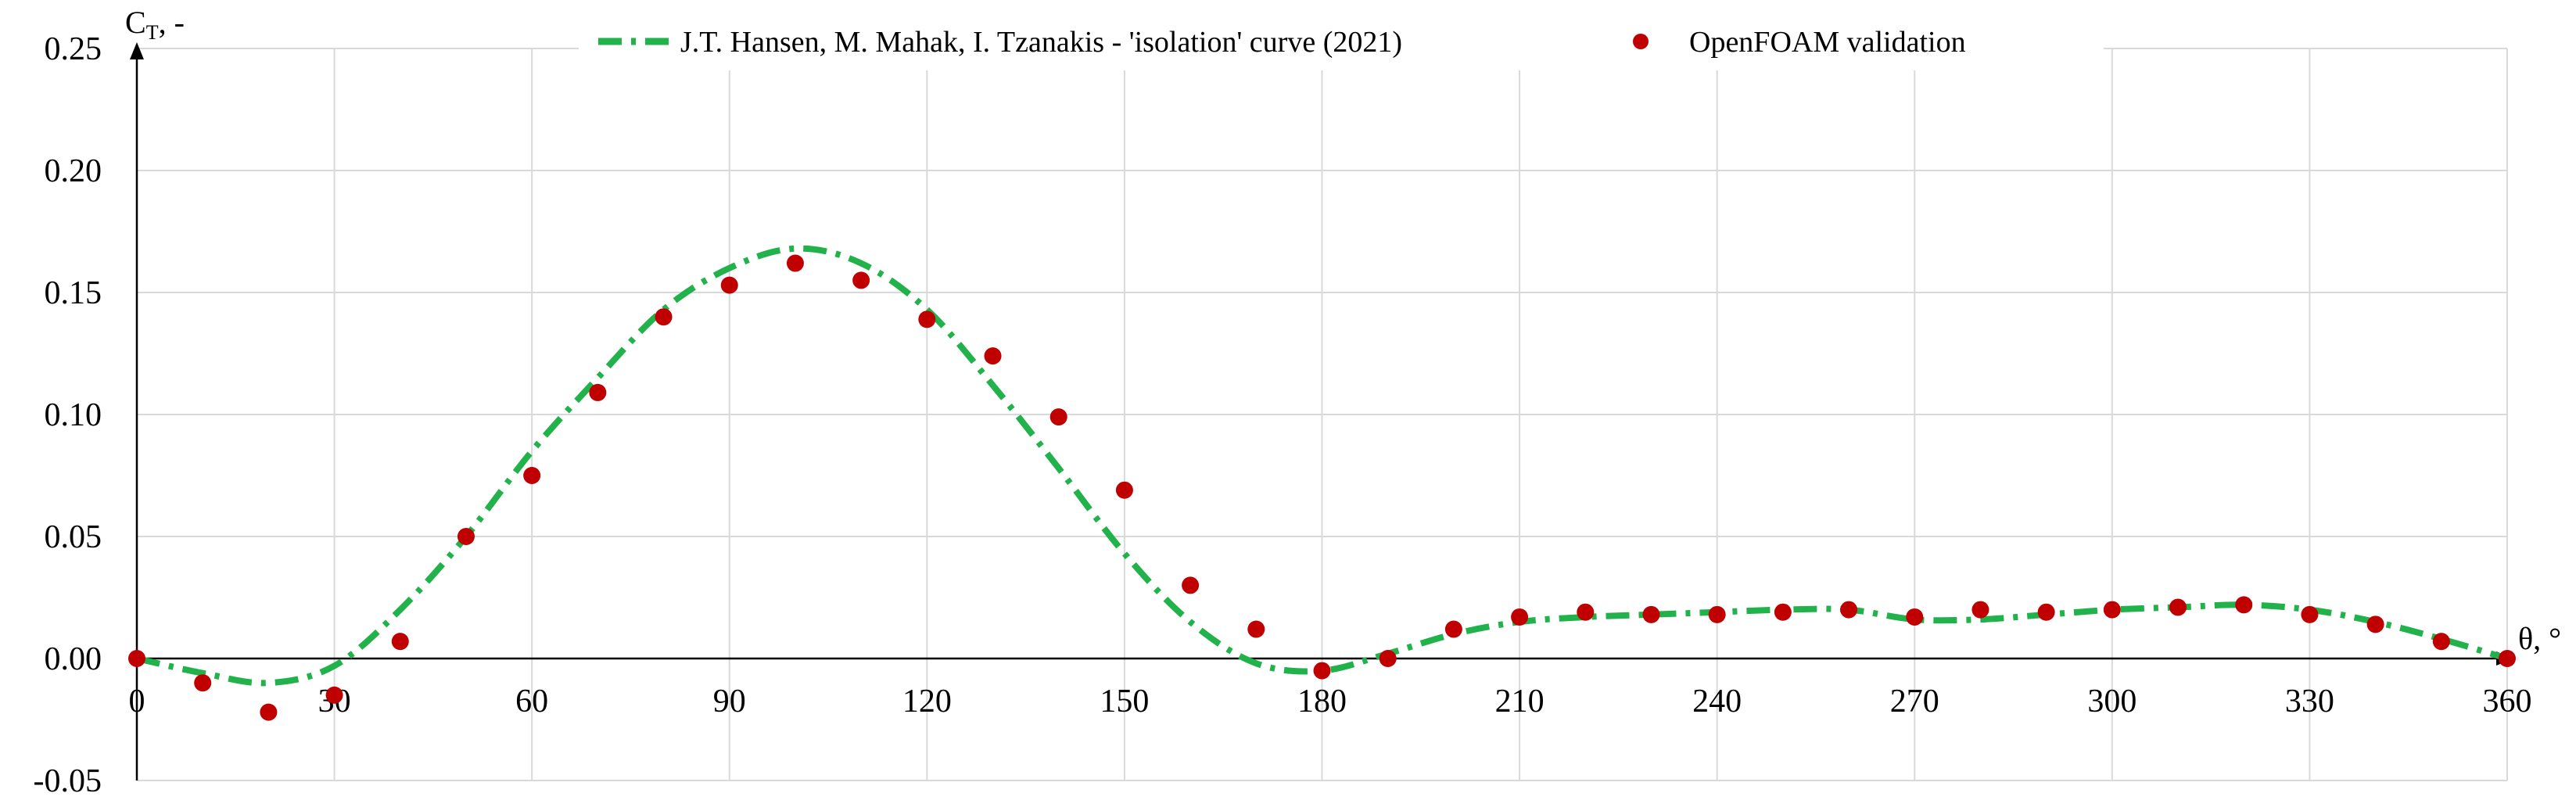 The height and width of the screenshot is (811, 2576). Describe the element at coordinates (137, 702) in the screenshot. I see `x-tick-label: 0` at that location.